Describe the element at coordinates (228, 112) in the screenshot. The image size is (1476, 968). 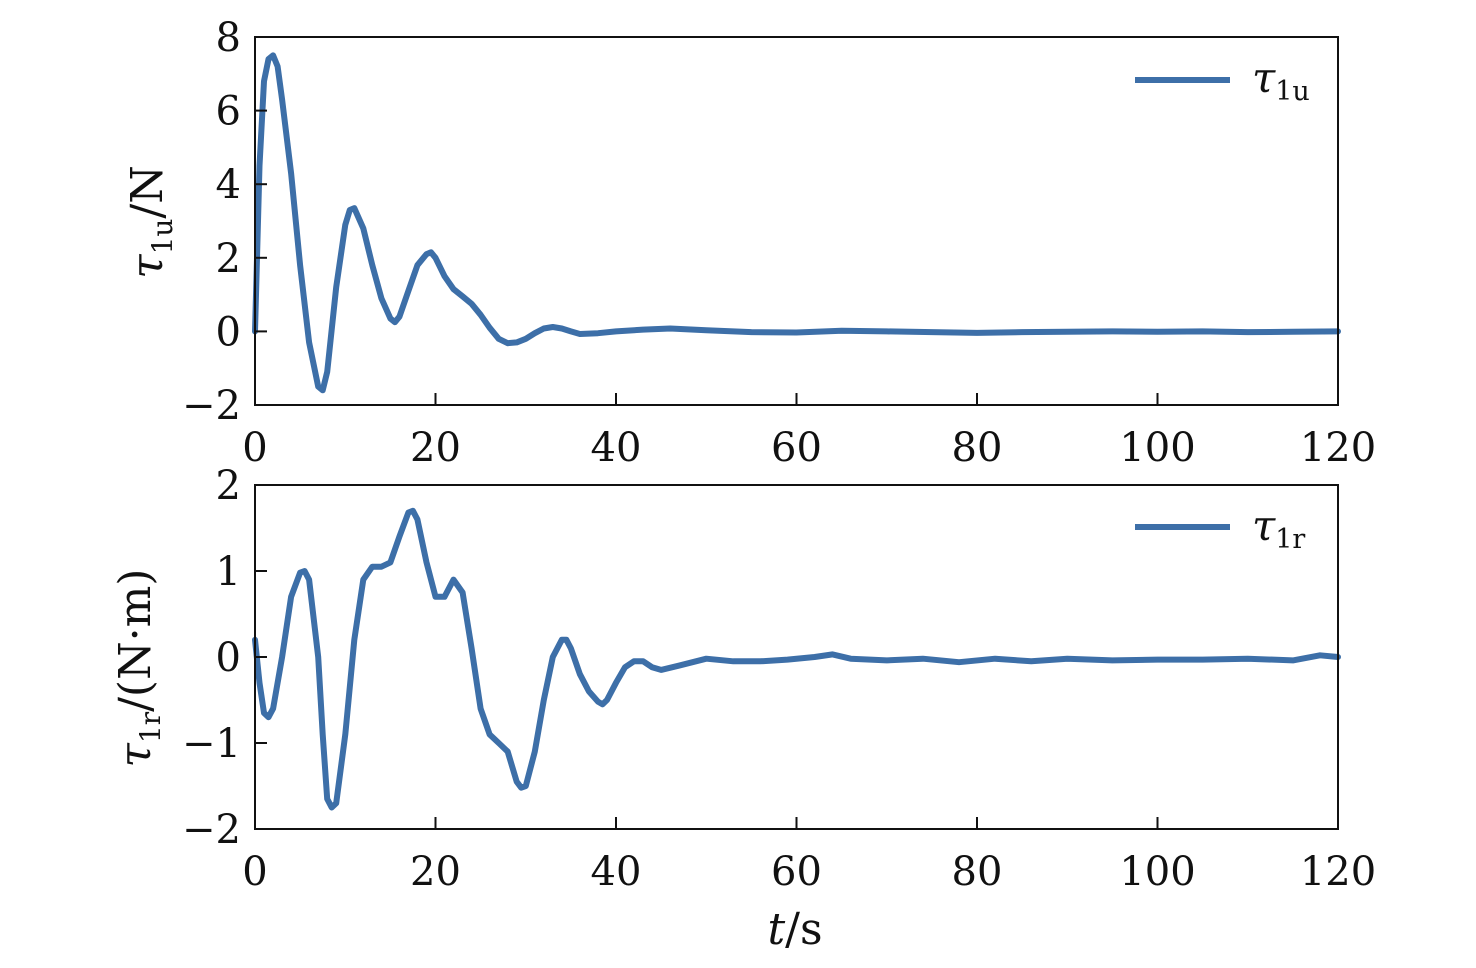
I see `top-y-tick-label: 6` at that location.